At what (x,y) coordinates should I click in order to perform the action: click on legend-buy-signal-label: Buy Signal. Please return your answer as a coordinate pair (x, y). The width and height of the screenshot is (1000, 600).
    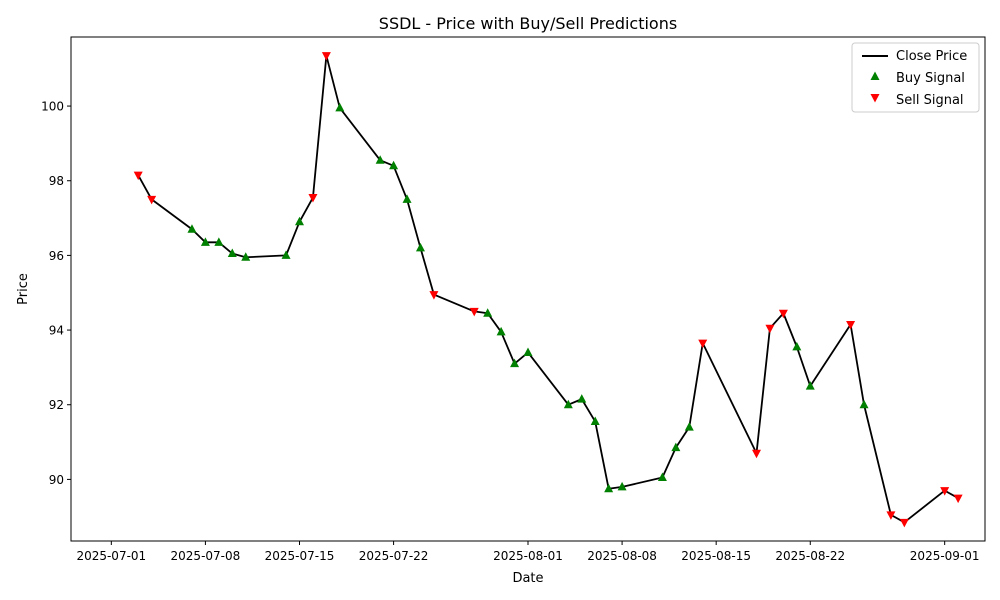
    Looking at the image, I should click on (930, 78).